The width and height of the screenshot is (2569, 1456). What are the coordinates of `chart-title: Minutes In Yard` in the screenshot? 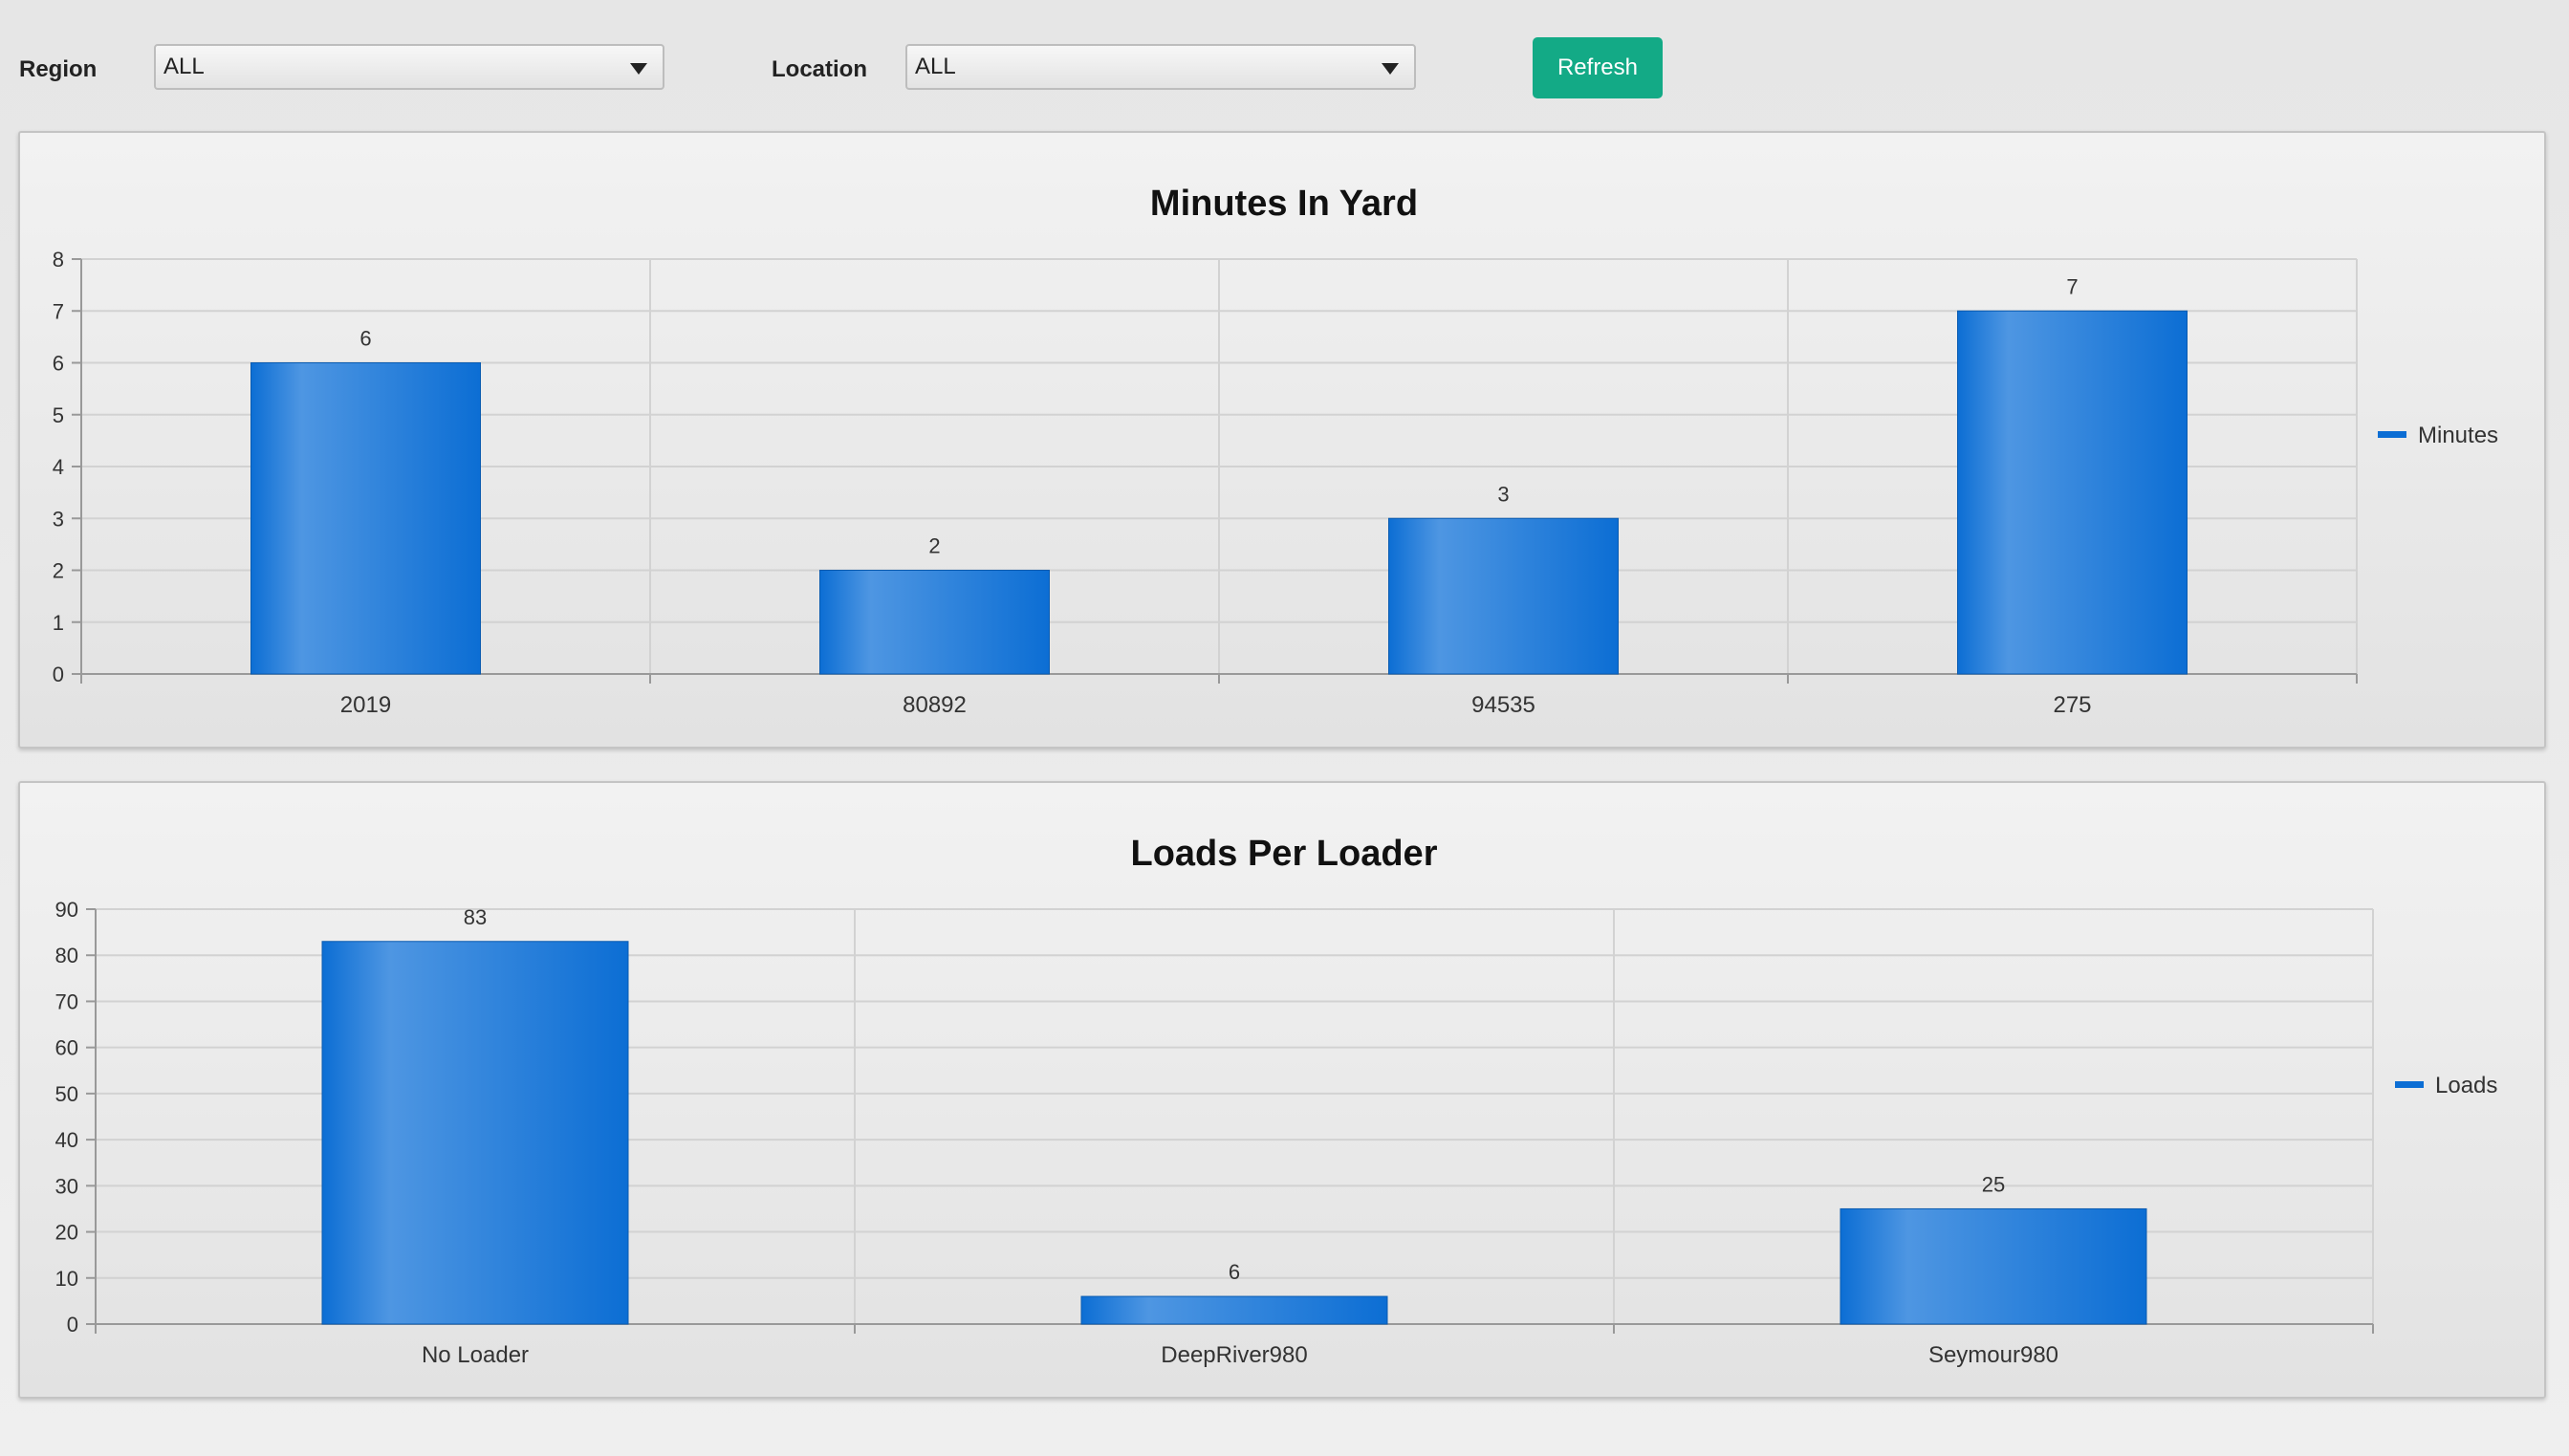 It's located at (1284, 204).